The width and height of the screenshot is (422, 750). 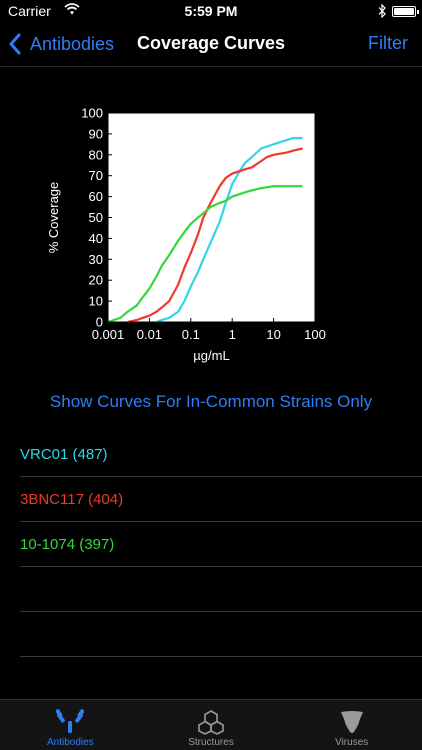 I want to click on back-label: Antibodies, so click(x=72, y=43).